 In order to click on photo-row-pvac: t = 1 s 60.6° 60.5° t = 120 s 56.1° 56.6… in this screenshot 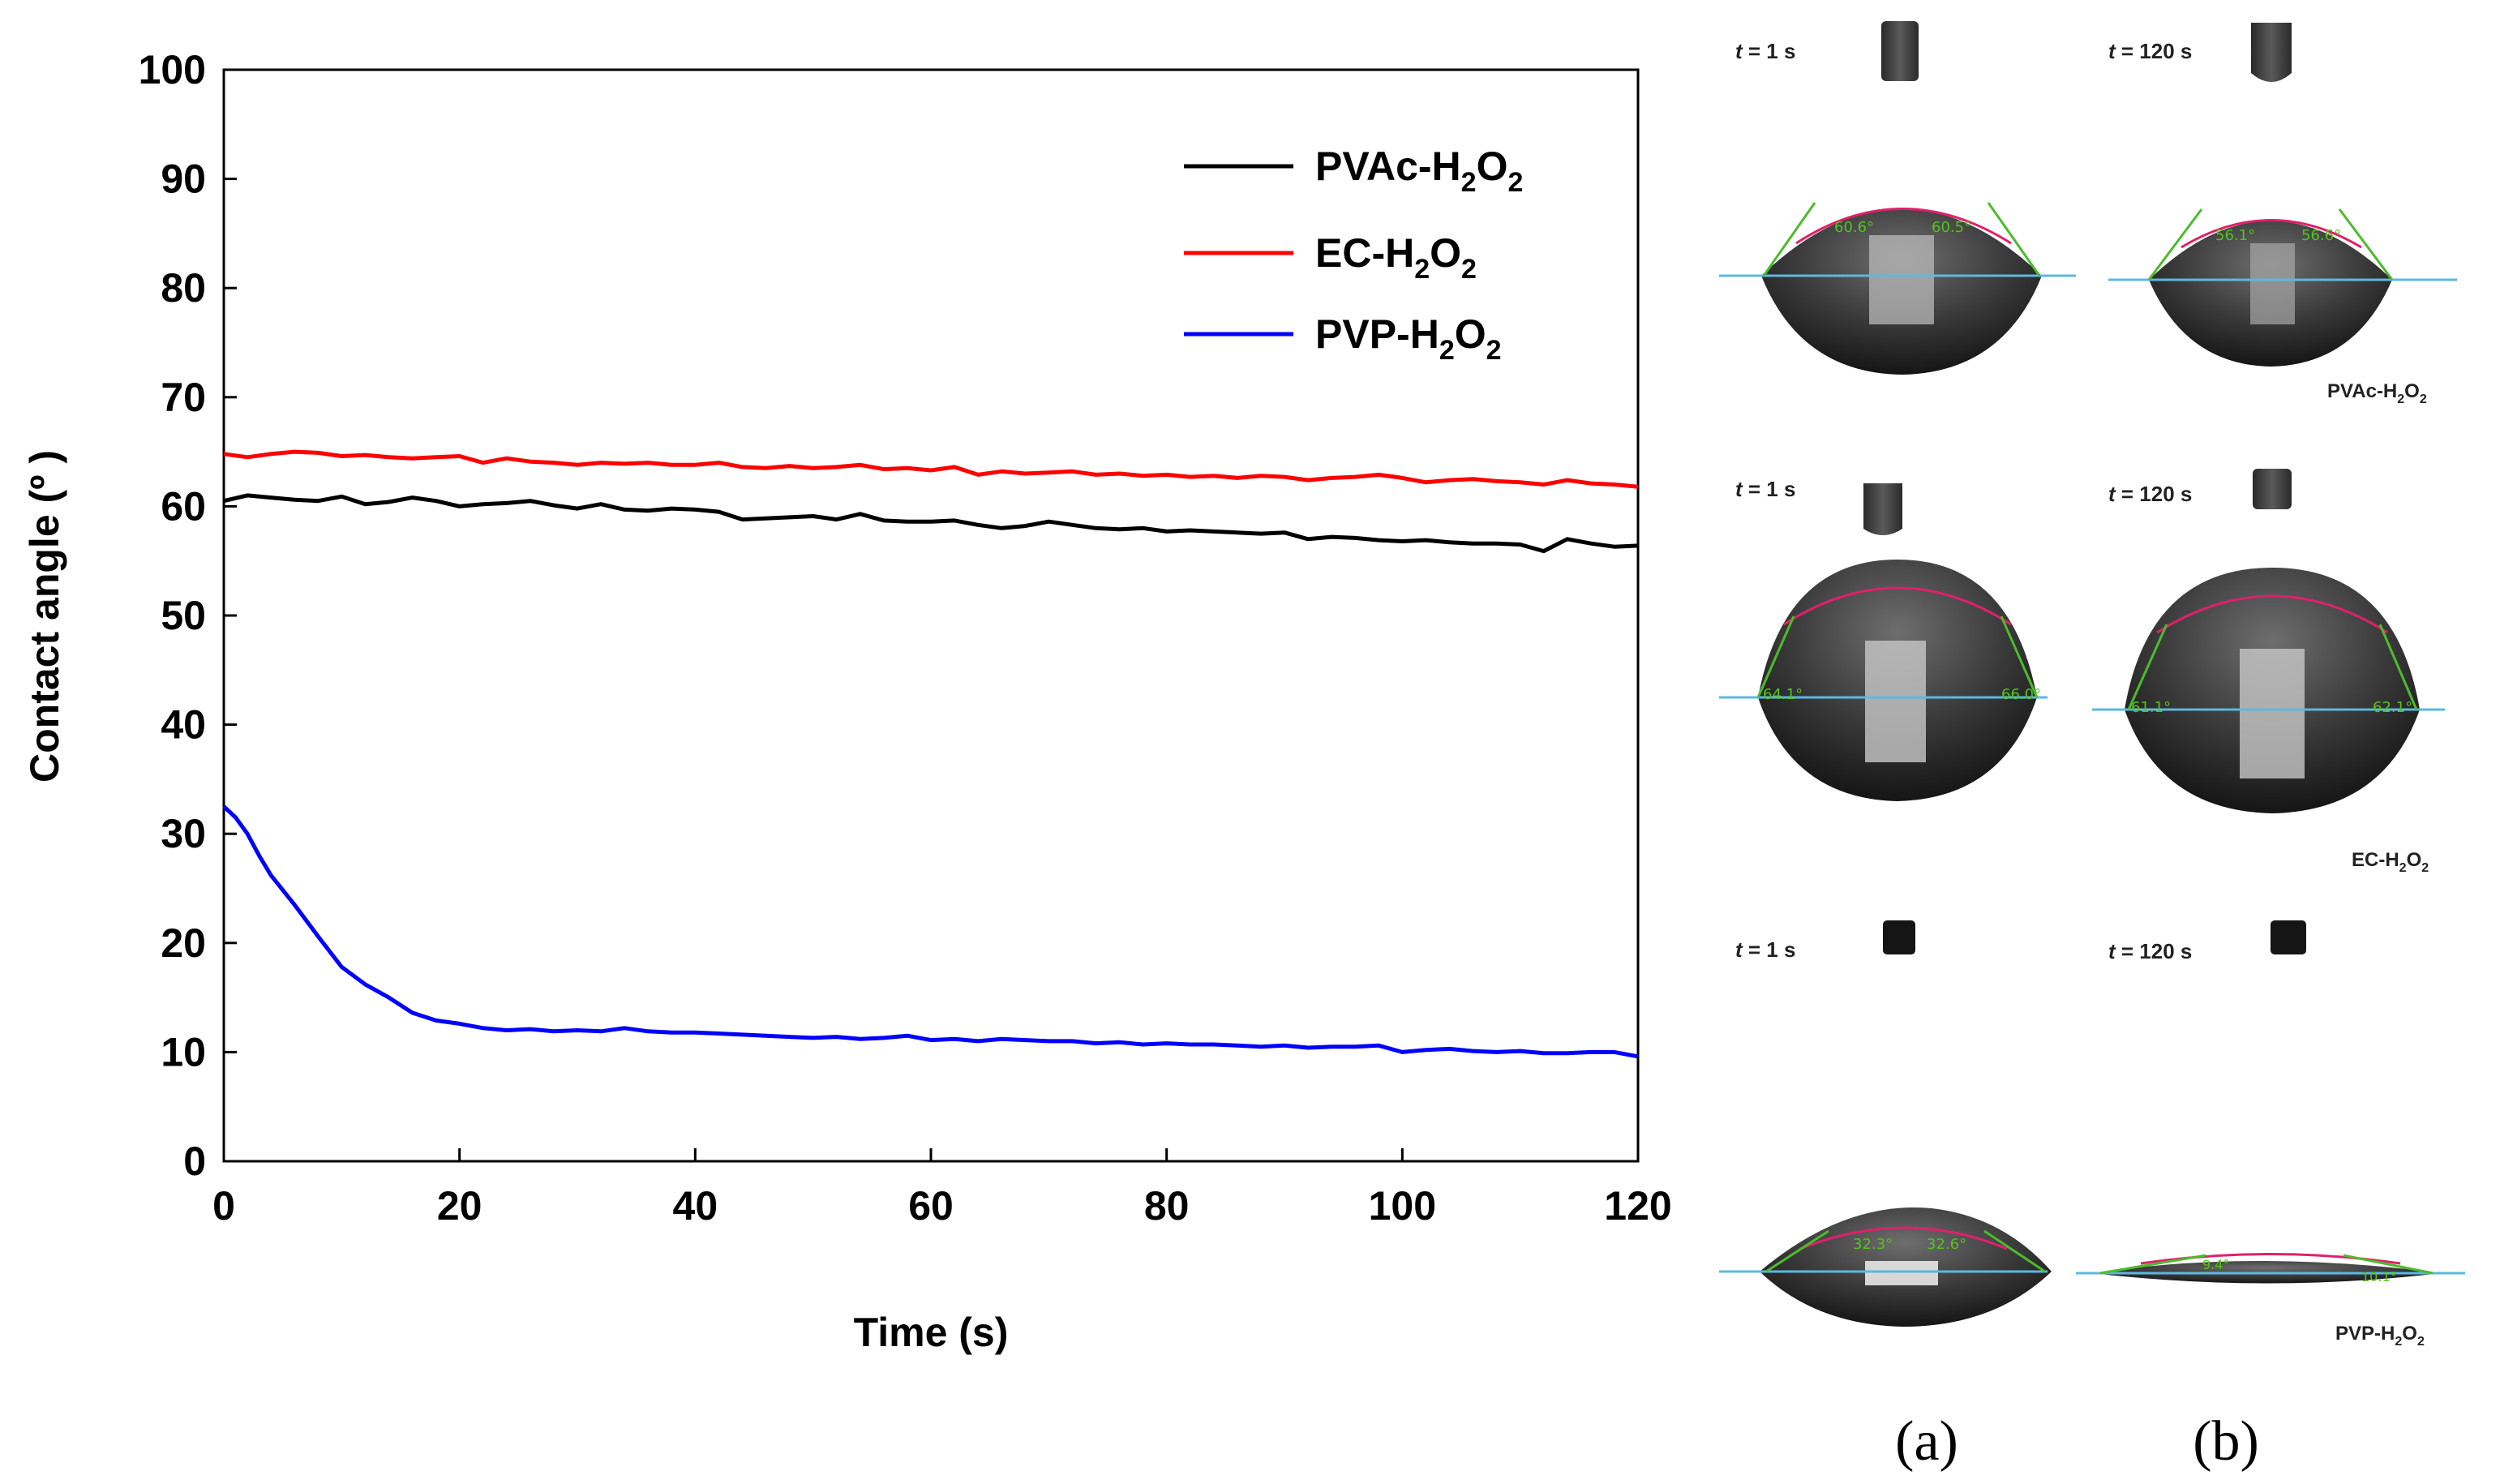, I will do `click(2088, 213)`.